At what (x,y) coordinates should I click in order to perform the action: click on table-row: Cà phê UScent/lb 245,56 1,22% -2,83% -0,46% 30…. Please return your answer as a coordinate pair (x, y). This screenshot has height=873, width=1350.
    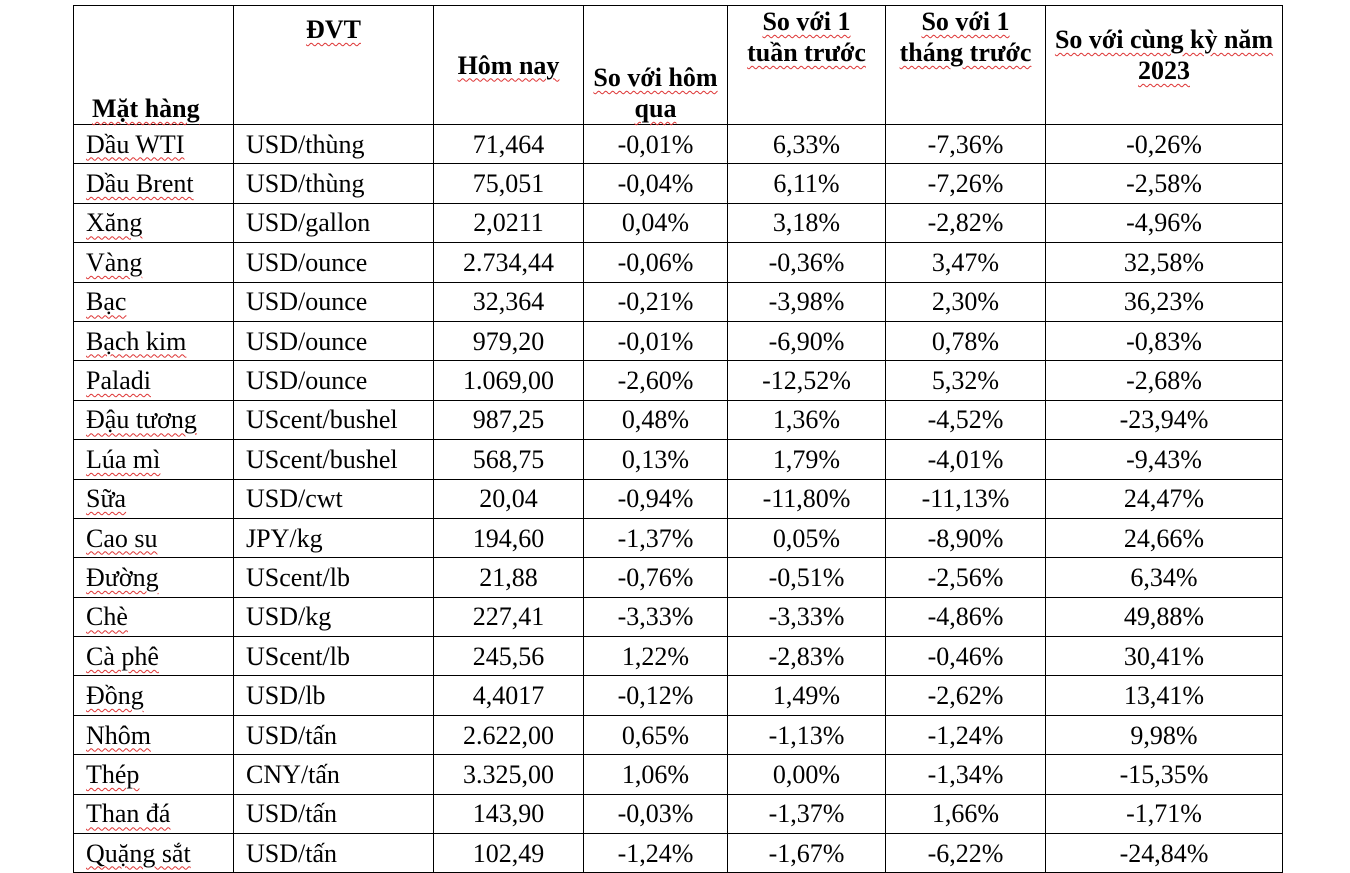
    Looking at the image, I should click on (678, 656).